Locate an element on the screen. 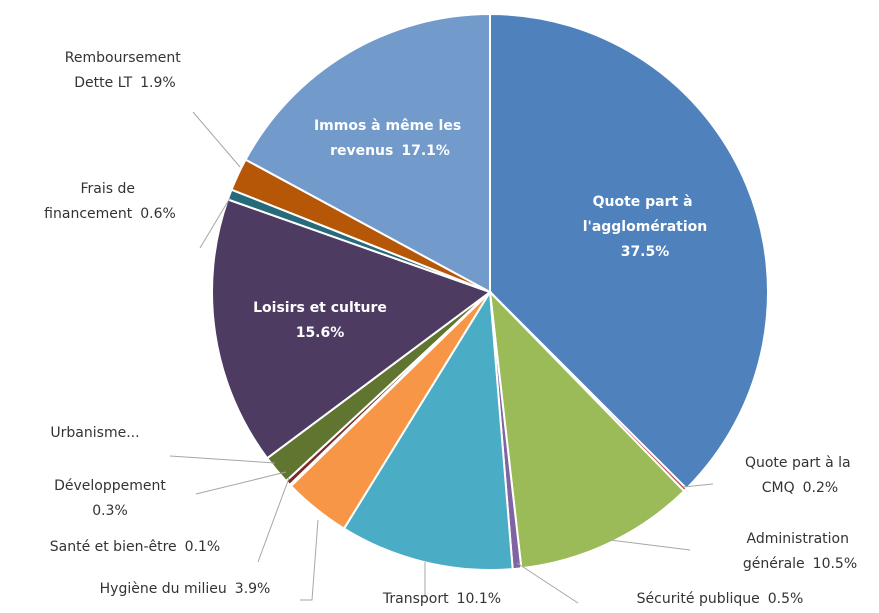  slice-label: Transport 10.1% is located at coordinates (441, 599).